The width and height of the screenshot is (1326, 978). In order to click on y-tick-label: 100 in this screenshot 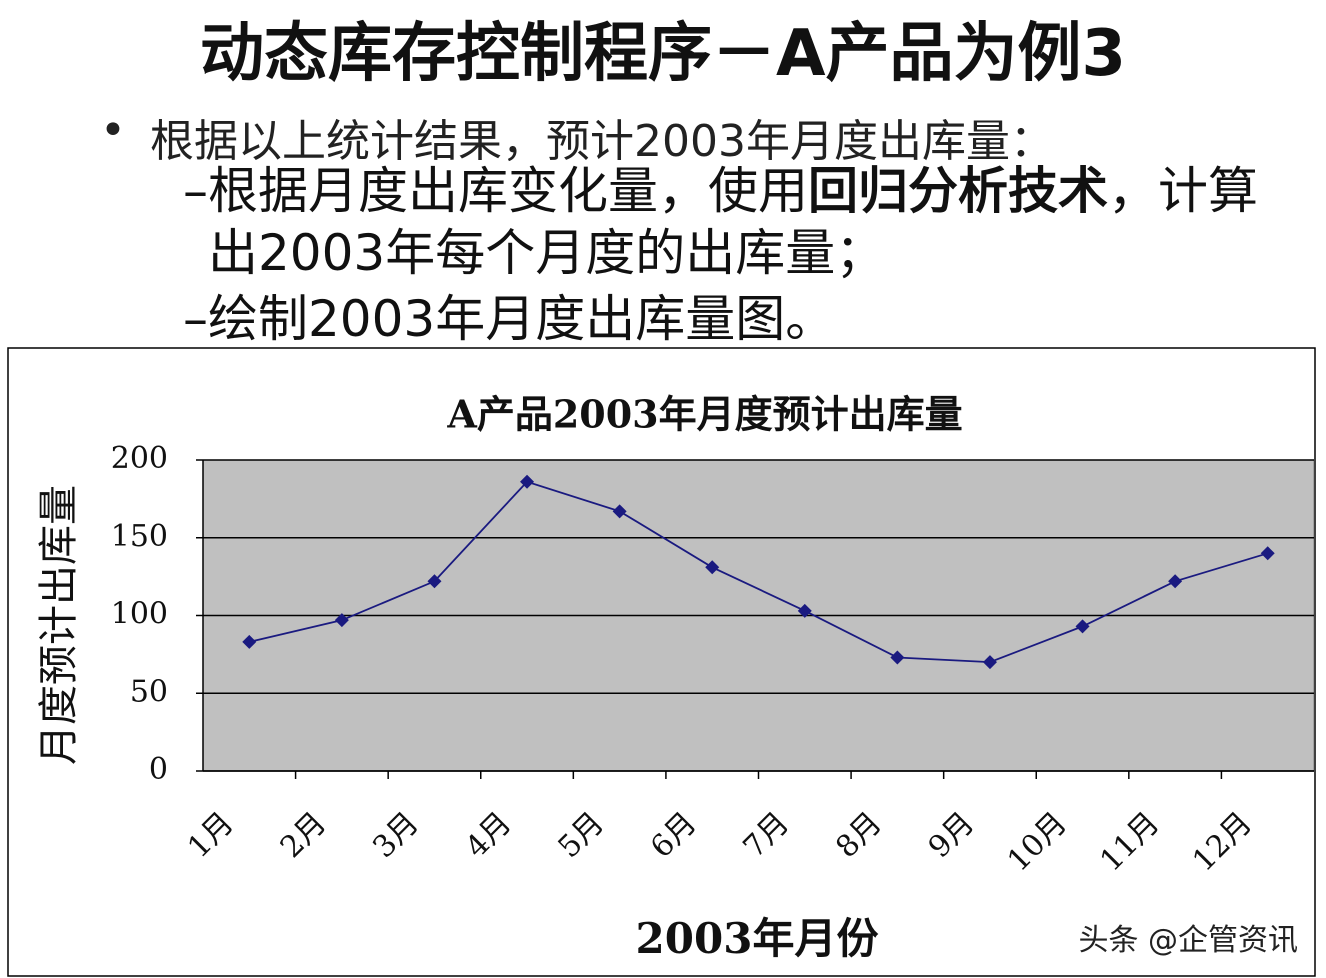, I will do `click(139, 614)`.